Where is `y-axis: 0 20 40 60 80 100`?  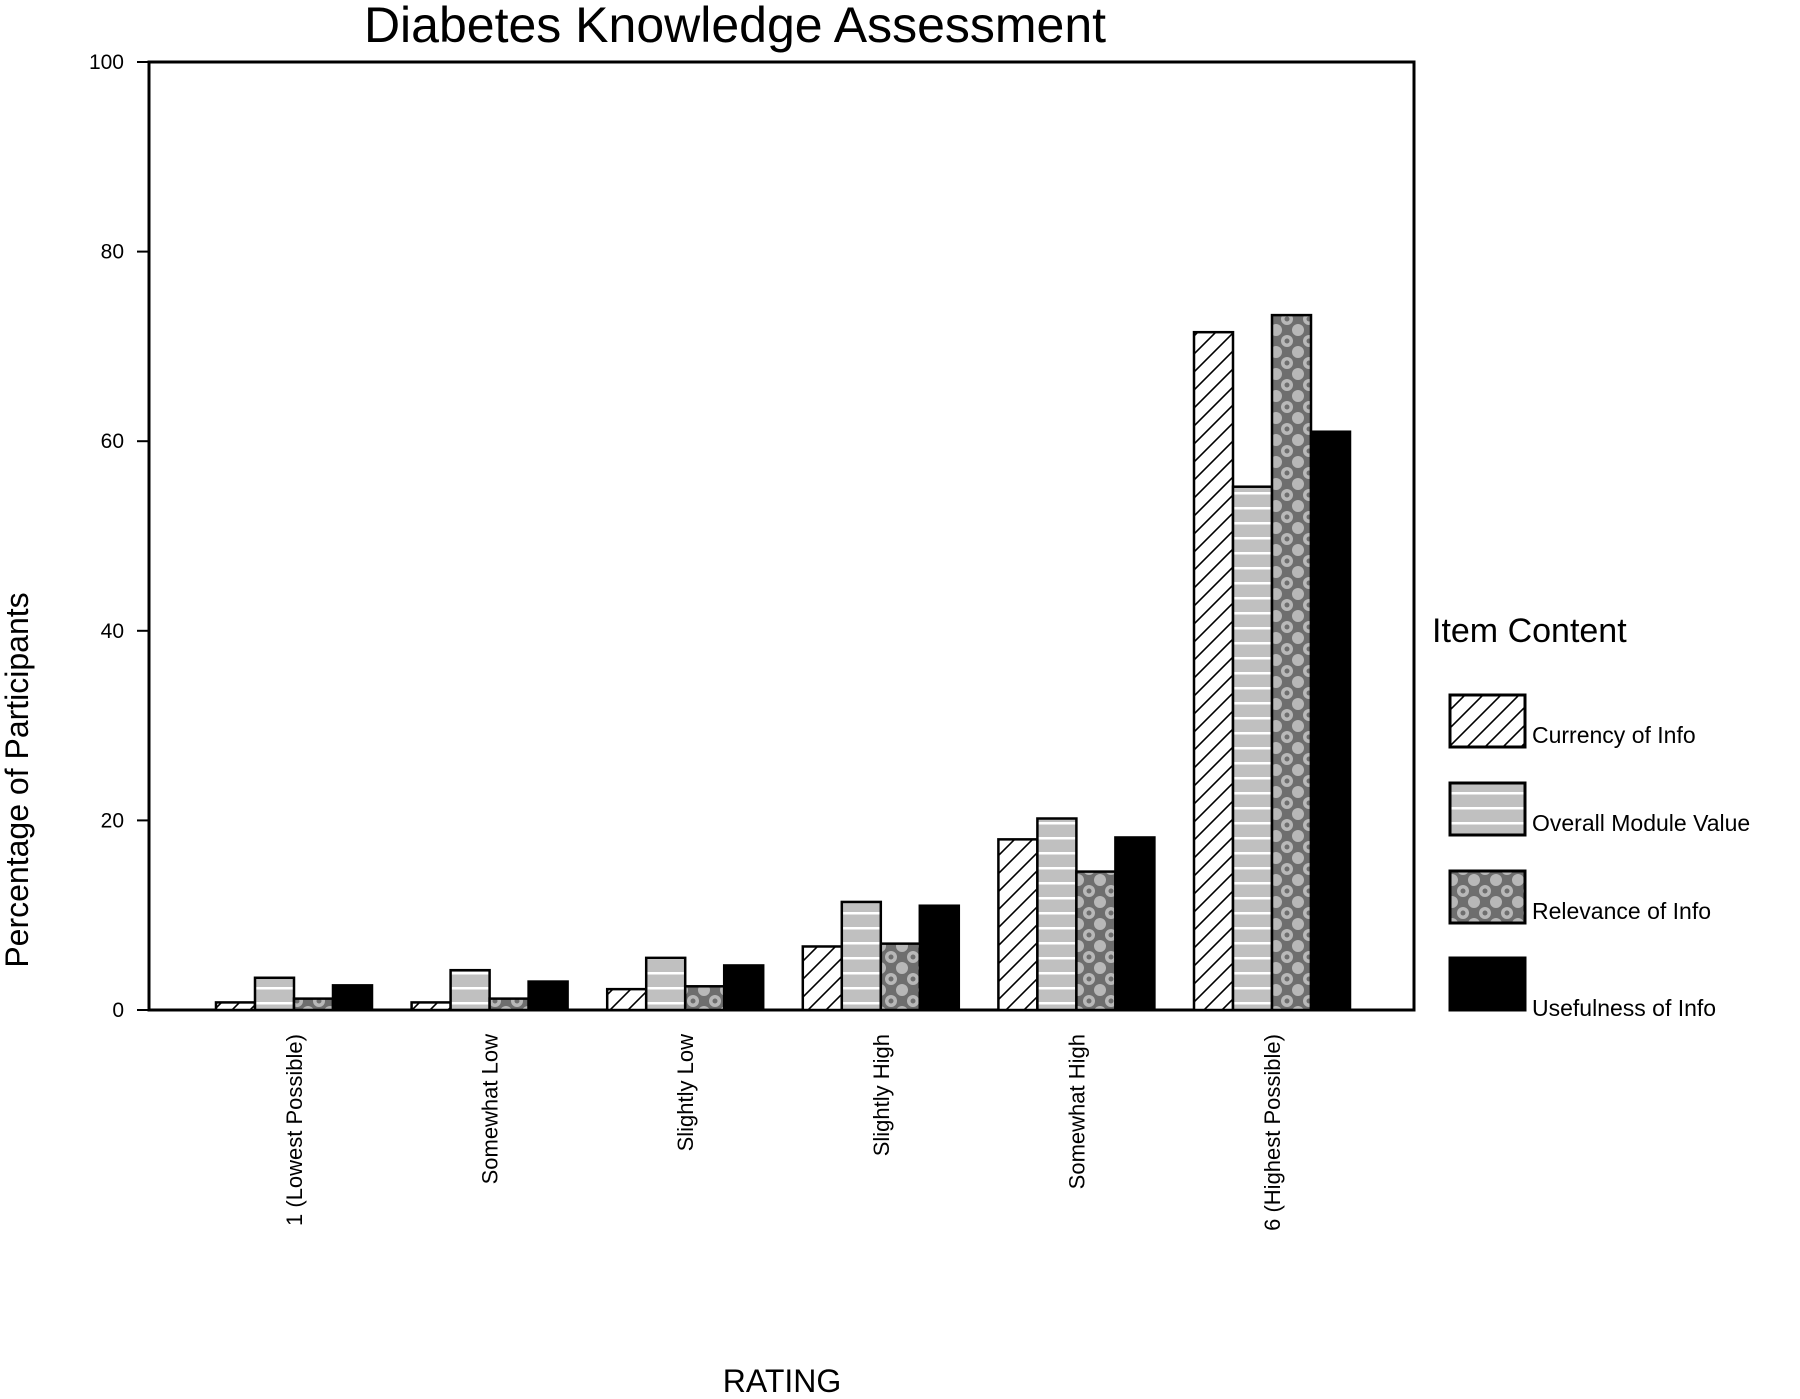
y-axis: 0 20 40 60 80 100 is located at coordinates (119, 536).